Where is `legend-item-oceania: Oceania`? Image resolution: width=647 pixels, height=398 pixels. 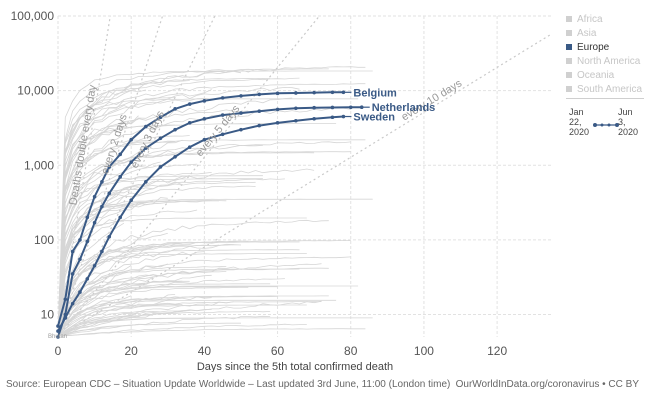 legend-item-oceania: Oceania is located at coordinates (605, 75).